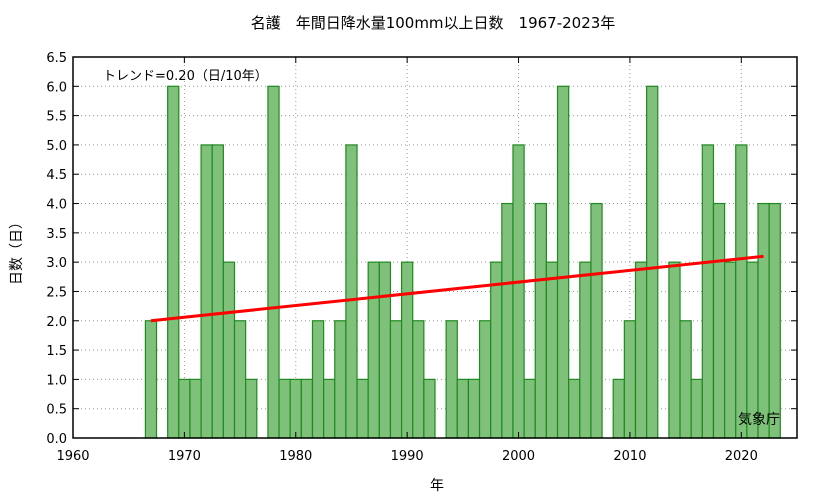  I want to click on bar-1983, so click(329, 408).